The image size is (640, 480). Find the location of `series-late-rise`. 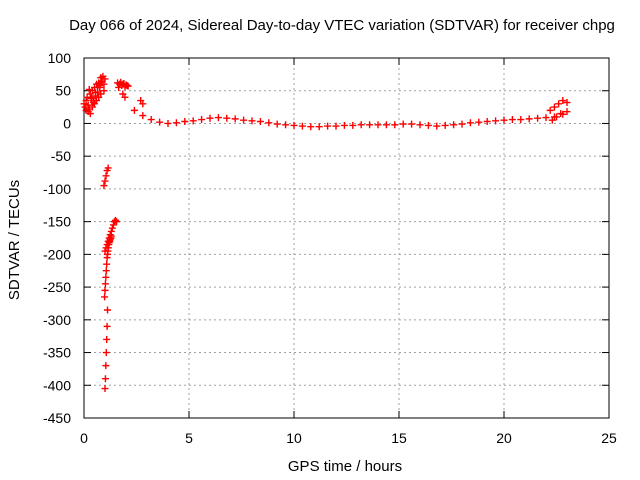

series-late-rise is located at coordinates (558, 110).